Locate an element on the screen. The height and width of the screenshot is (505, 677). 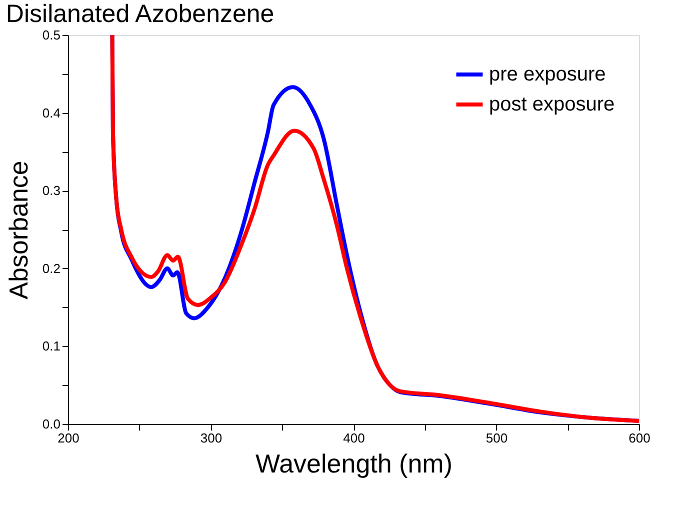
x-tick-label: 400 is located at coordinates (354, 438).